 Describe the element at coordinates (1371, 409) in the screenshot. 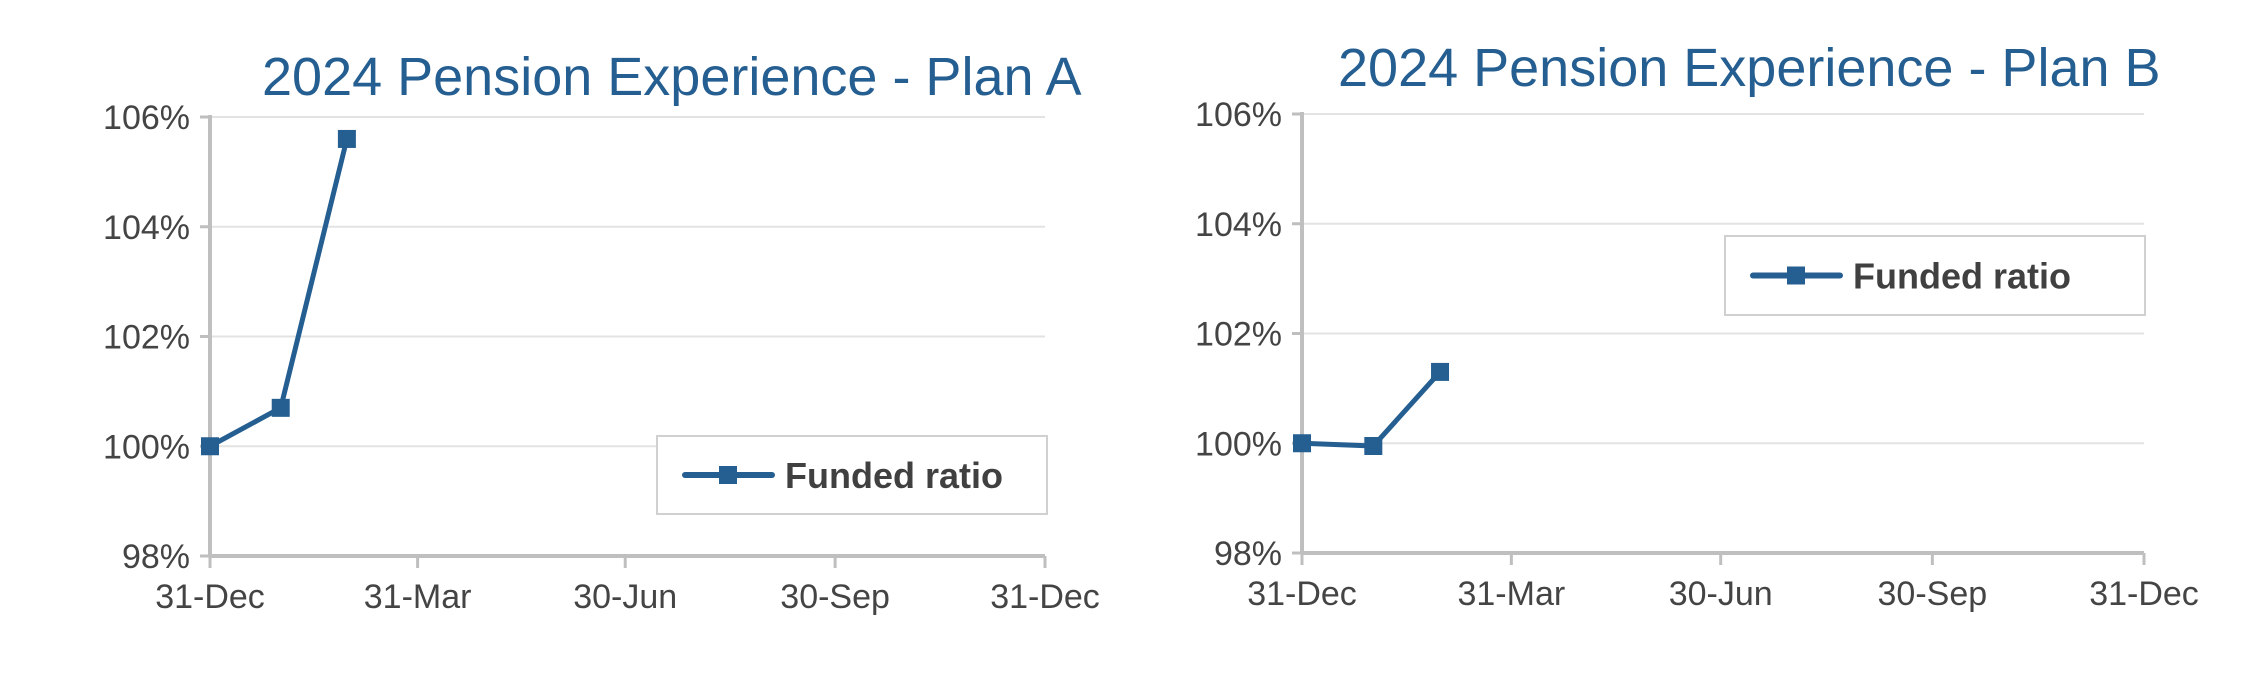

I see `series-line` at that location.